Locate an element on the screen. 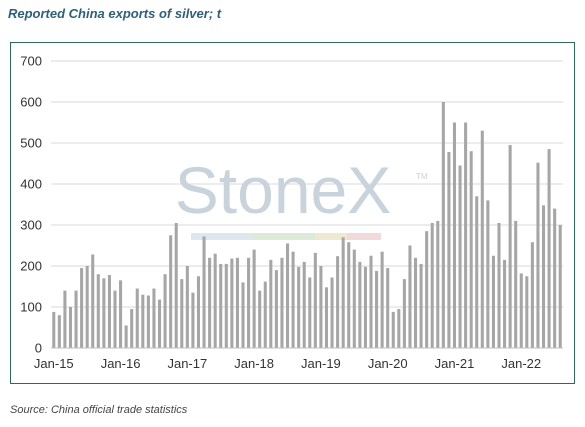  y-tick-label: 300 is located at coordinates (31, 225).